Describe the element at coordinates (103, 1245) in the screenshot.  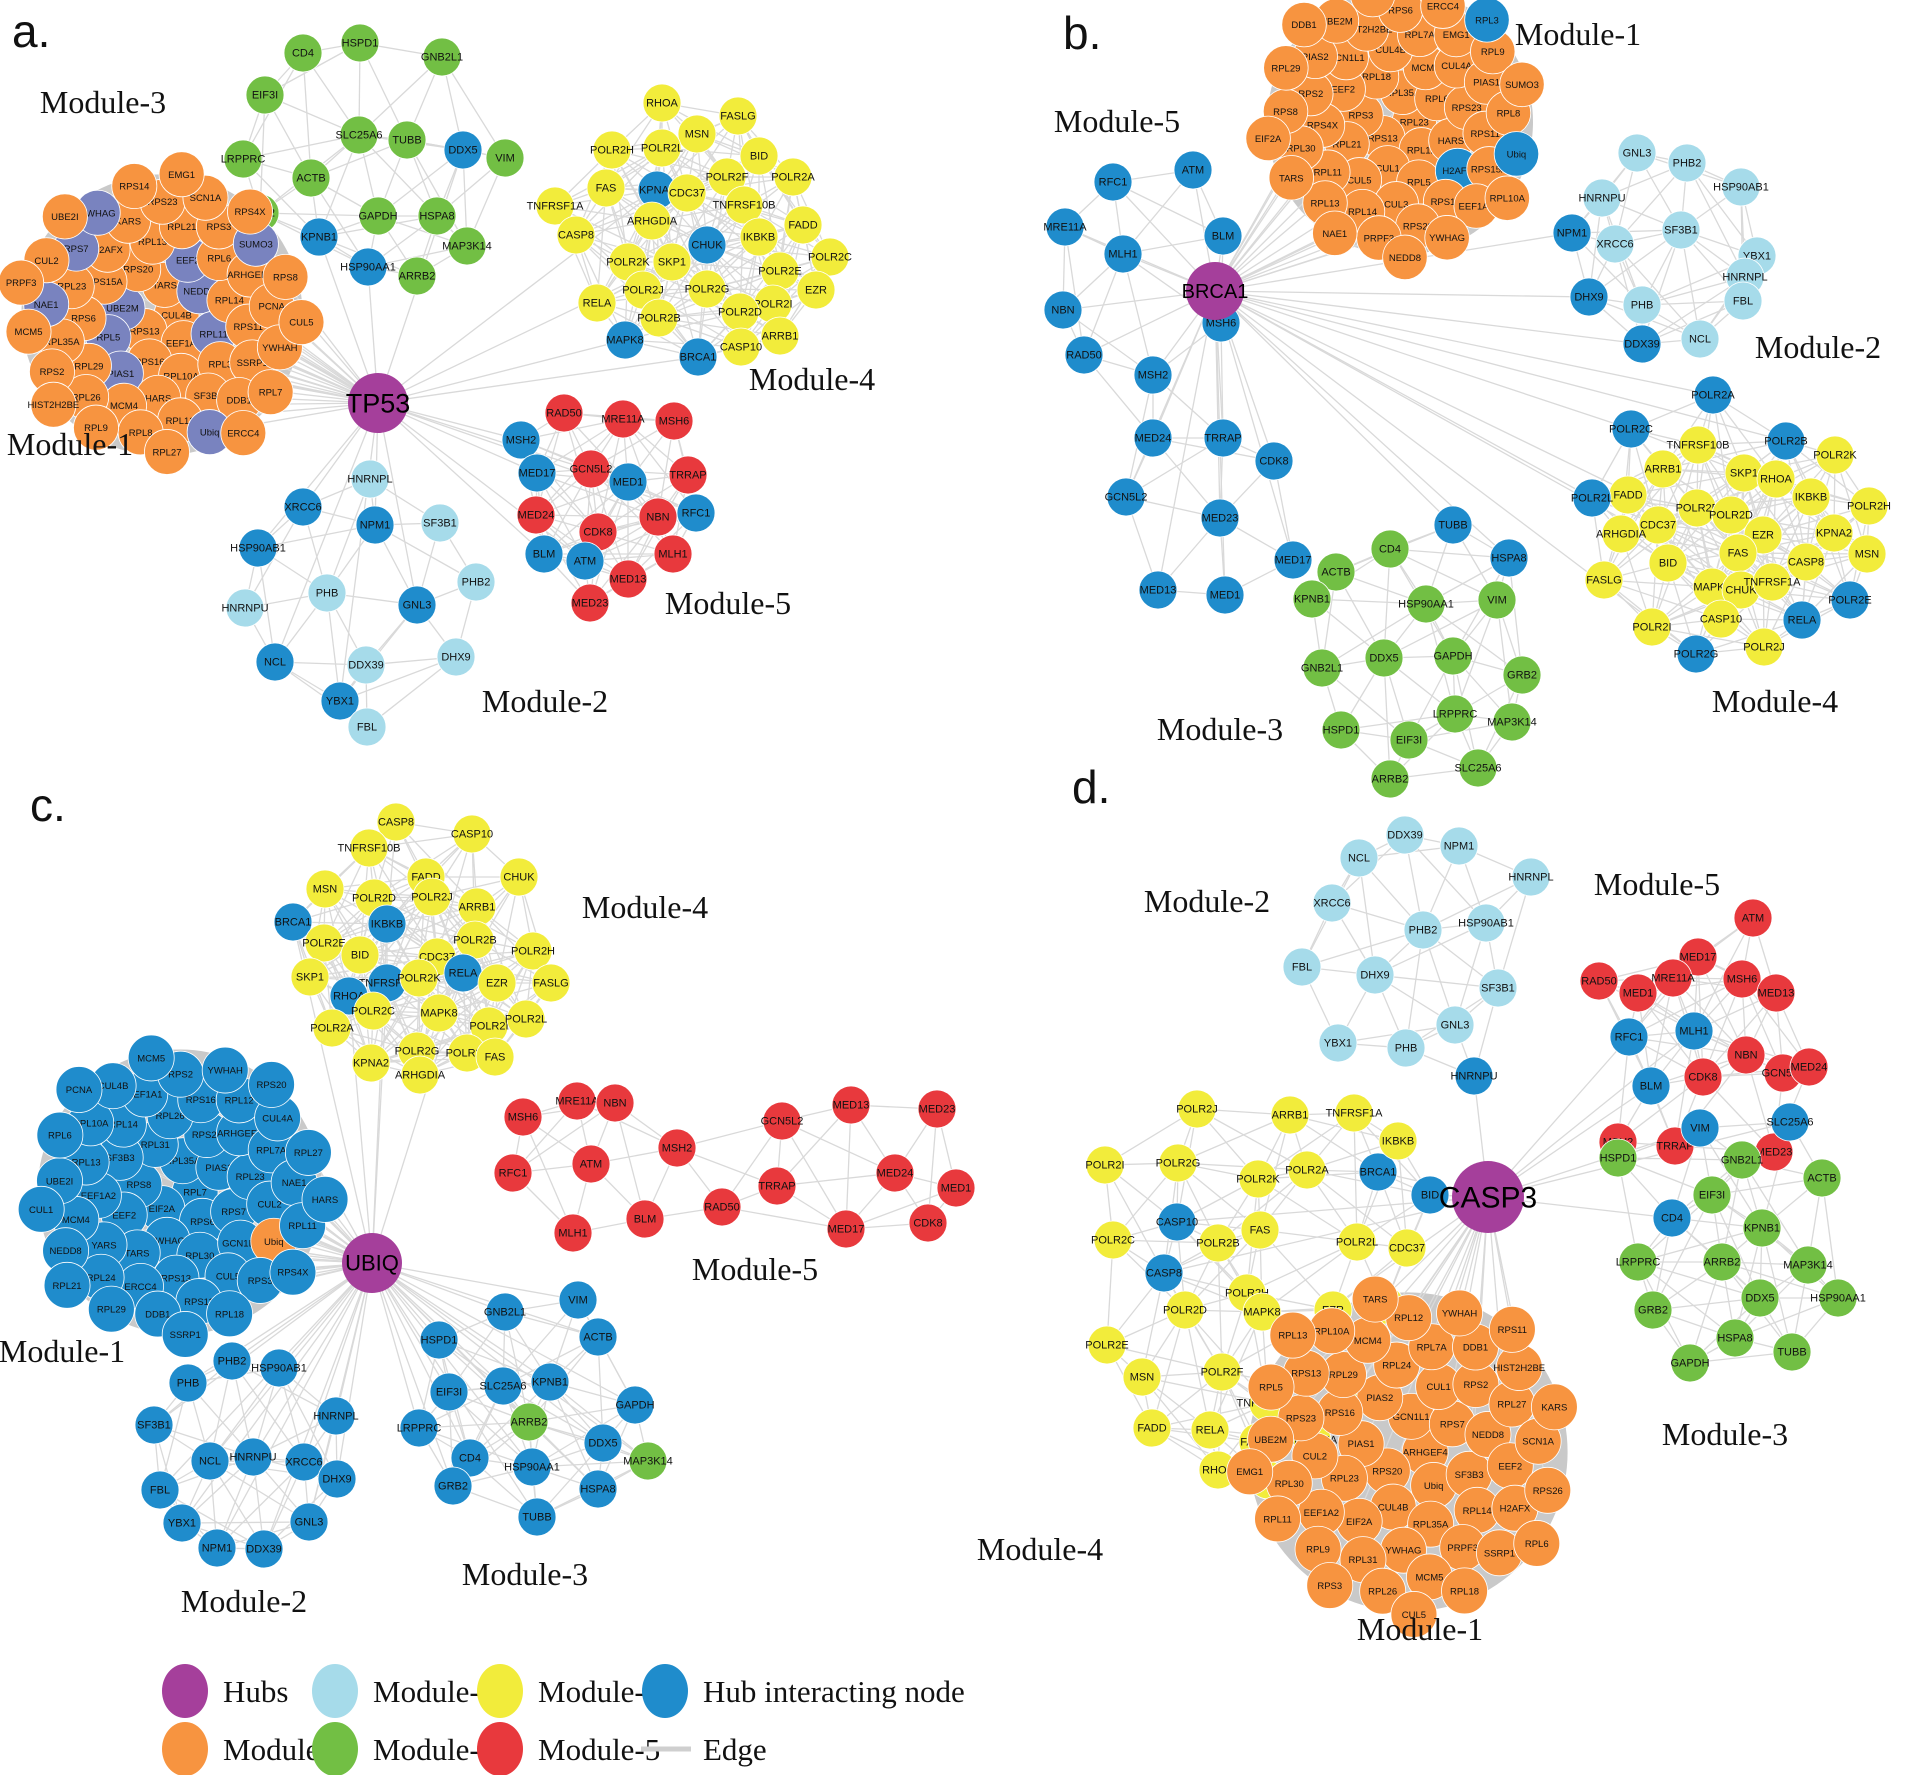
I see `node-label: YARS` at that location.